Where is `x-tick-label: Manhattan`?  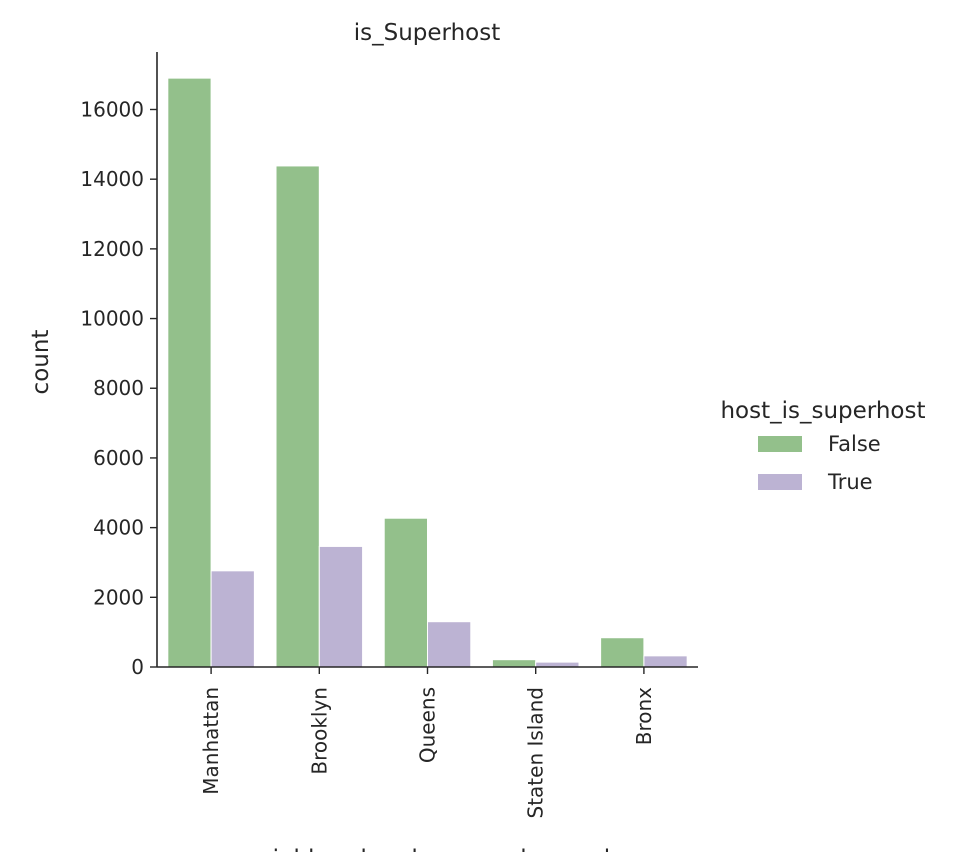 x-tick-label: Manhattan is located at coordinates (211, 741).